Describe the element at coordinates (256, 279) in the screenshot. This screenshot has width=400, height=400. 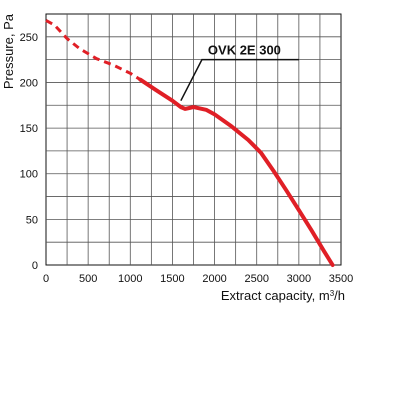
I see `x-tick-label: 2500` at that location.